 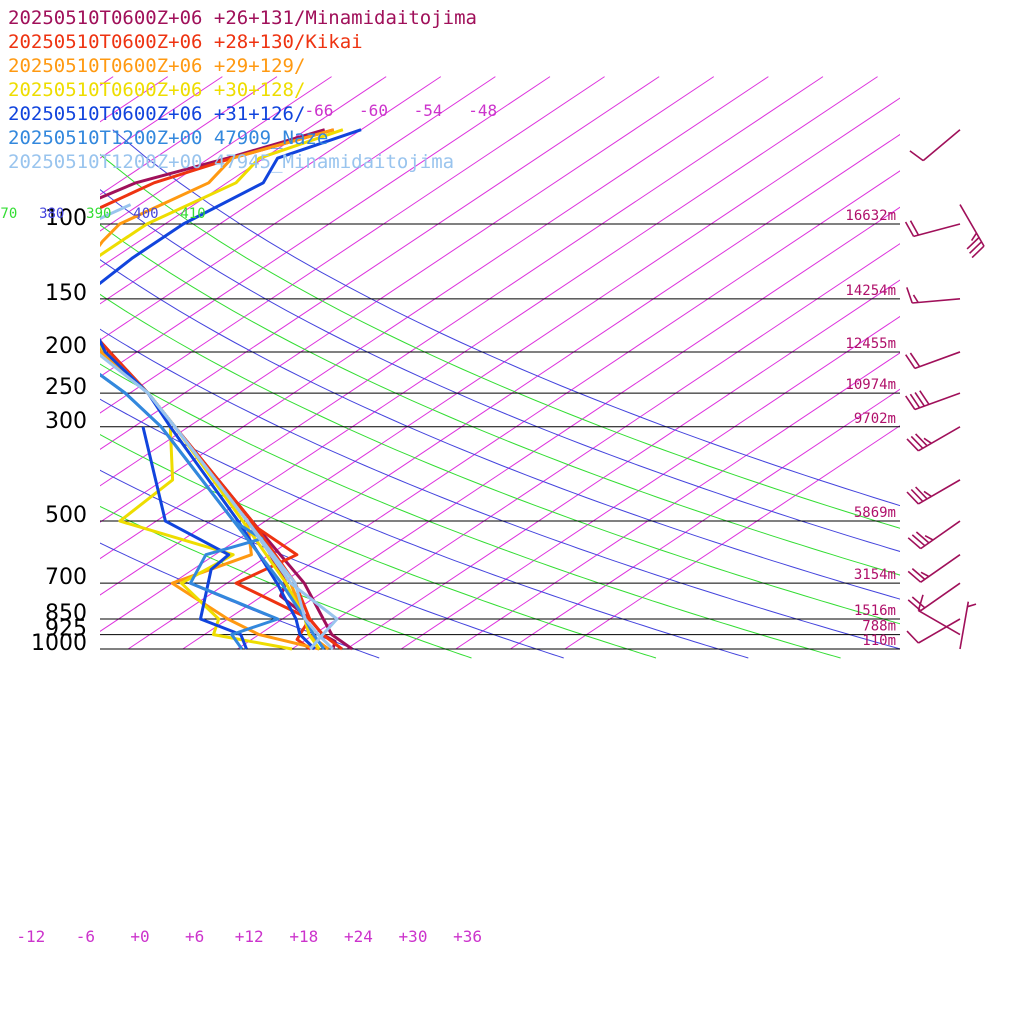 I want to click on height-label: 9702m, so click(x=875, y=419).